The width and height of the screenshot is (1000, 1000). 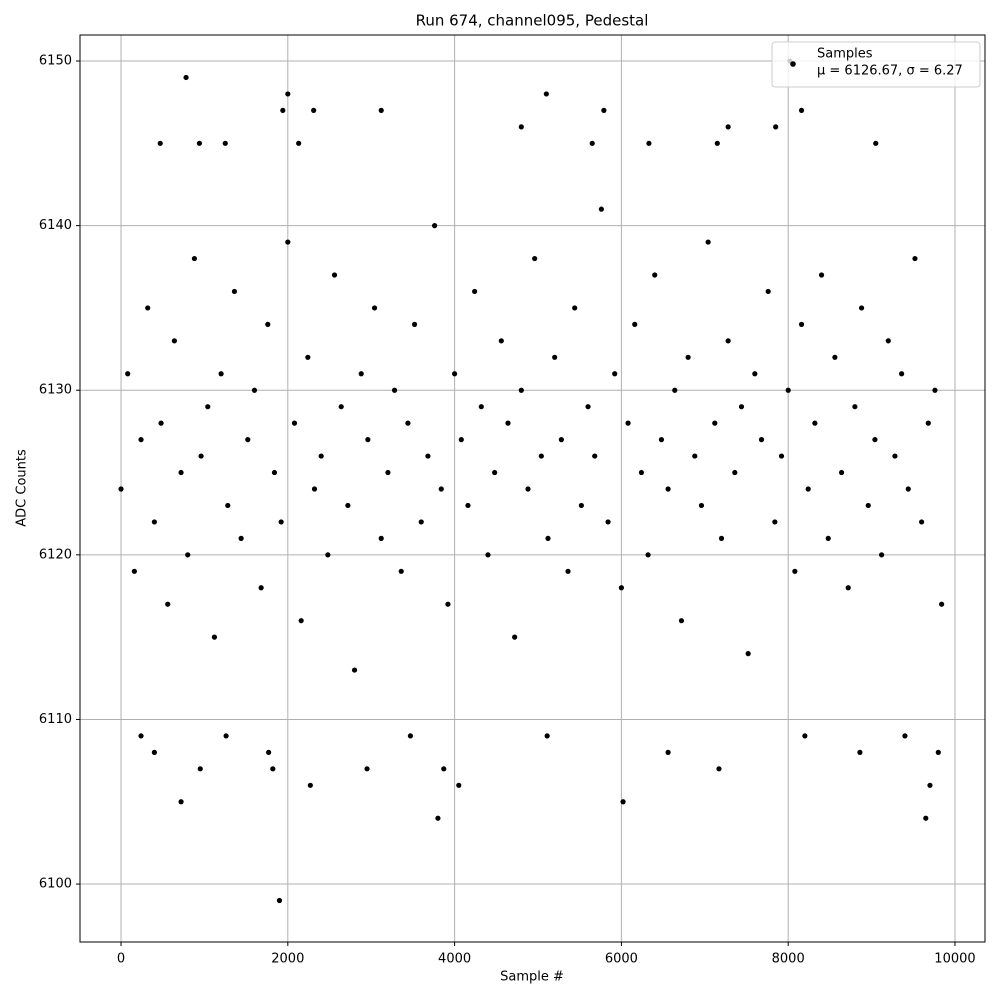 What do you see at coordinates (788, 959) in the screenshot?
I see `x-tick-label: 8000` at bounding box center [788, 959].